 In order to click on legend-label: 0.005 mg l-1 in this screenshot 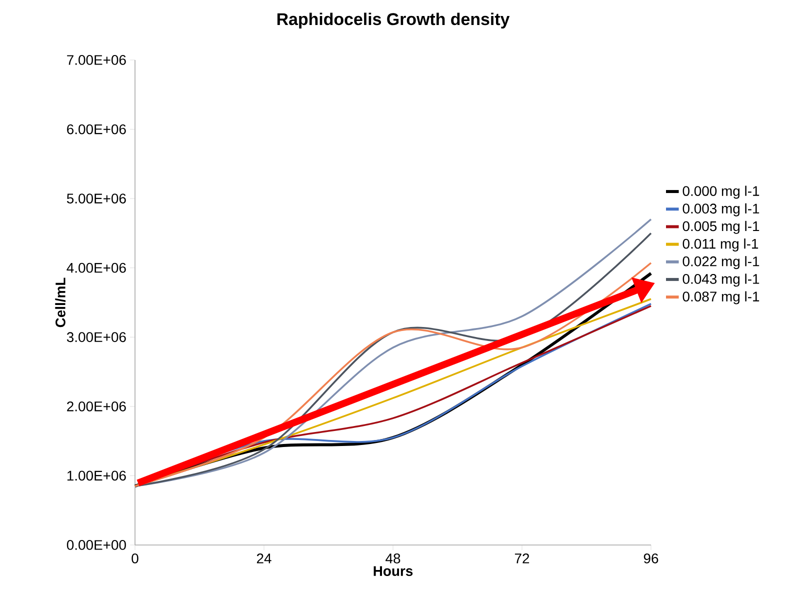, I will do `click(721, 227)`.